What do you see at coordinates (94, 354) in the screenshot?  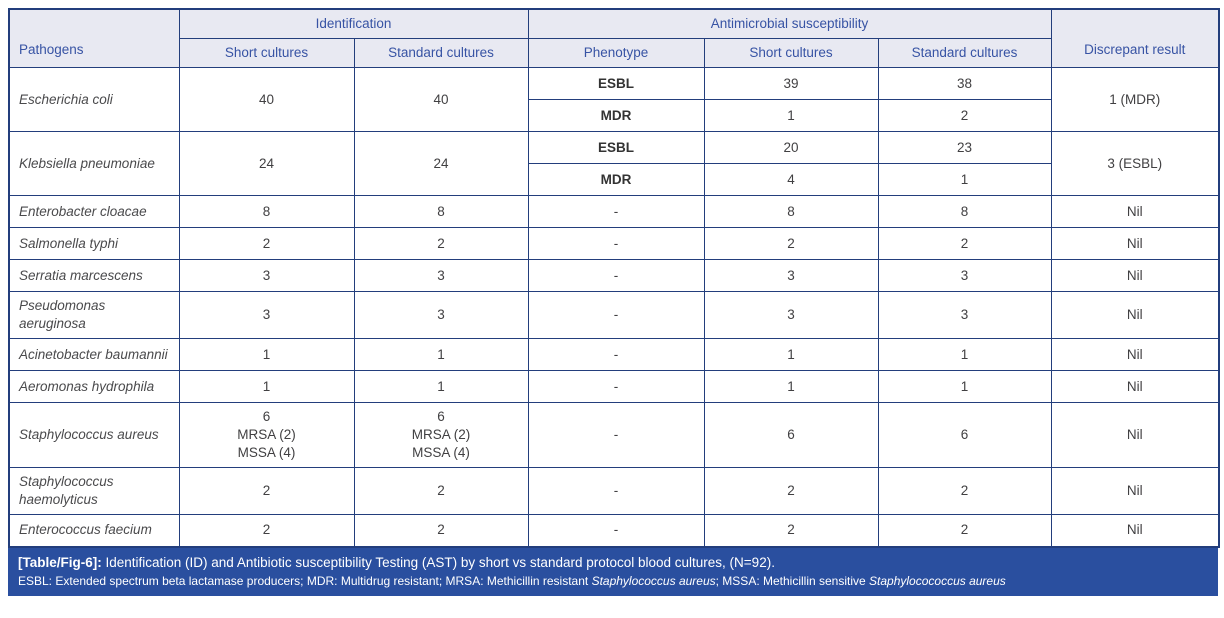 I see `pathogen-cell: Acinetobacter baumannii` at bounding box center [94, 354].